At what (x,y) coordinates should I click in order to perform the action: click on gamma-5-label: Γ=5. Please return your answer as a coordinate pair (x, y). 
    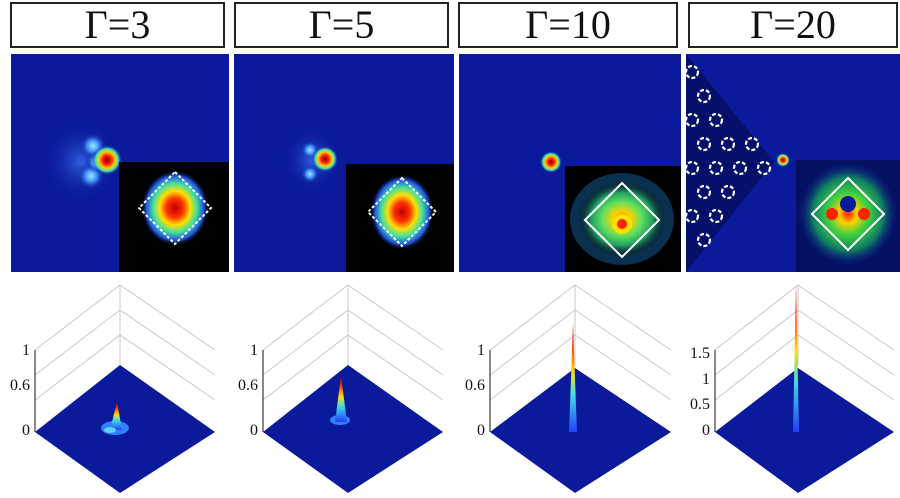
    Looking at the image, I should click on (341, 25).